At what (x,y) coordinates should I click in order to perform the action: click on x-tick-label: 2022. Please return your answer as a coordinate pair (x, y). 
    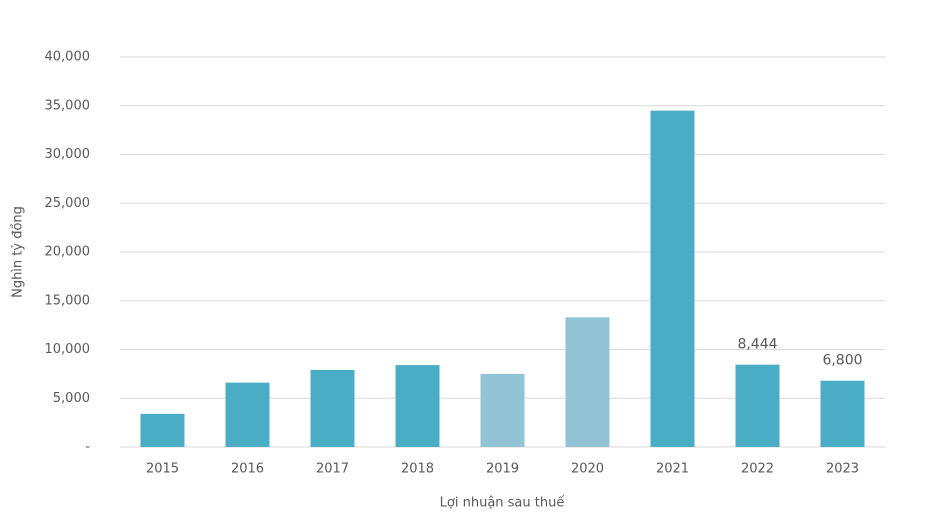
    Looking at the image, I should click on (757, 469).